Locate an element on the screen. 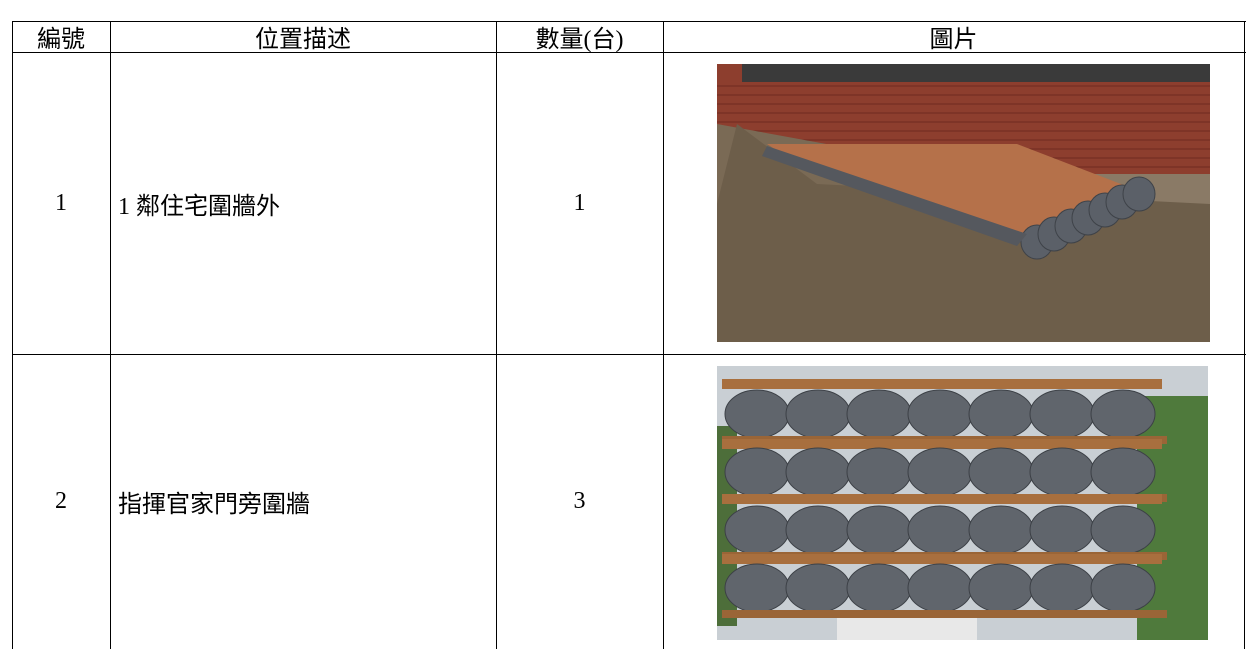 The width and height of the screenshot is (1246, 649). location: 指揮官家門旁圍牆 is located at coordinates (214, 505).